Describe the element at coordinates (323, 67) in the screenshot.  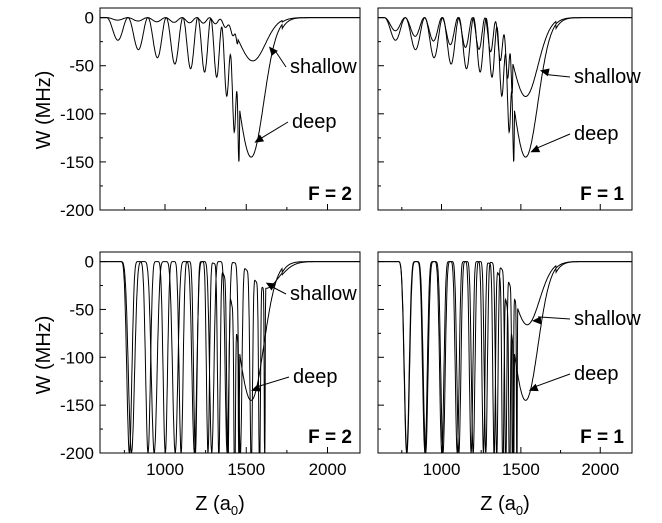
I see `annotation-label-shallow-top-left: shallow` at that location.